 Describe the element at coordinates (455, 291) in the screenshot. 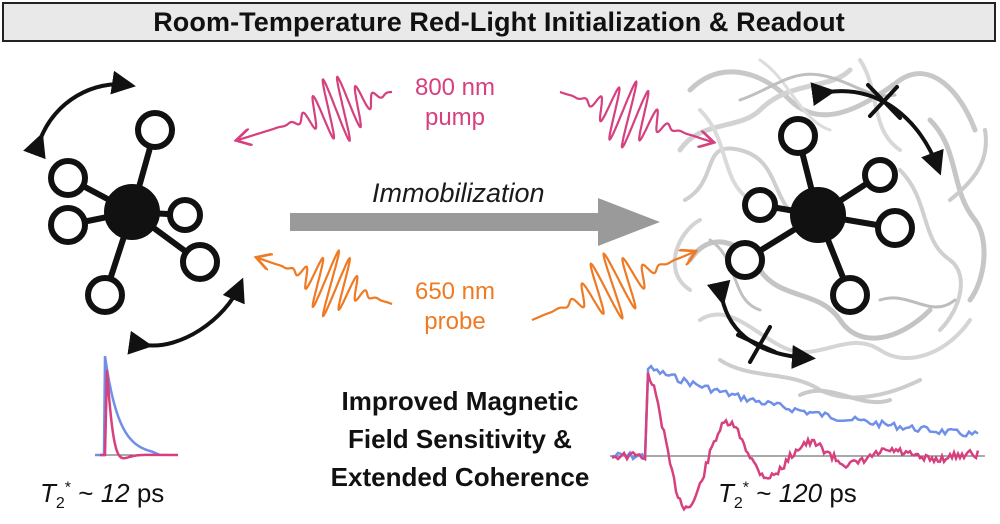

I see `probe-wavelength: 650 nm` at that location.